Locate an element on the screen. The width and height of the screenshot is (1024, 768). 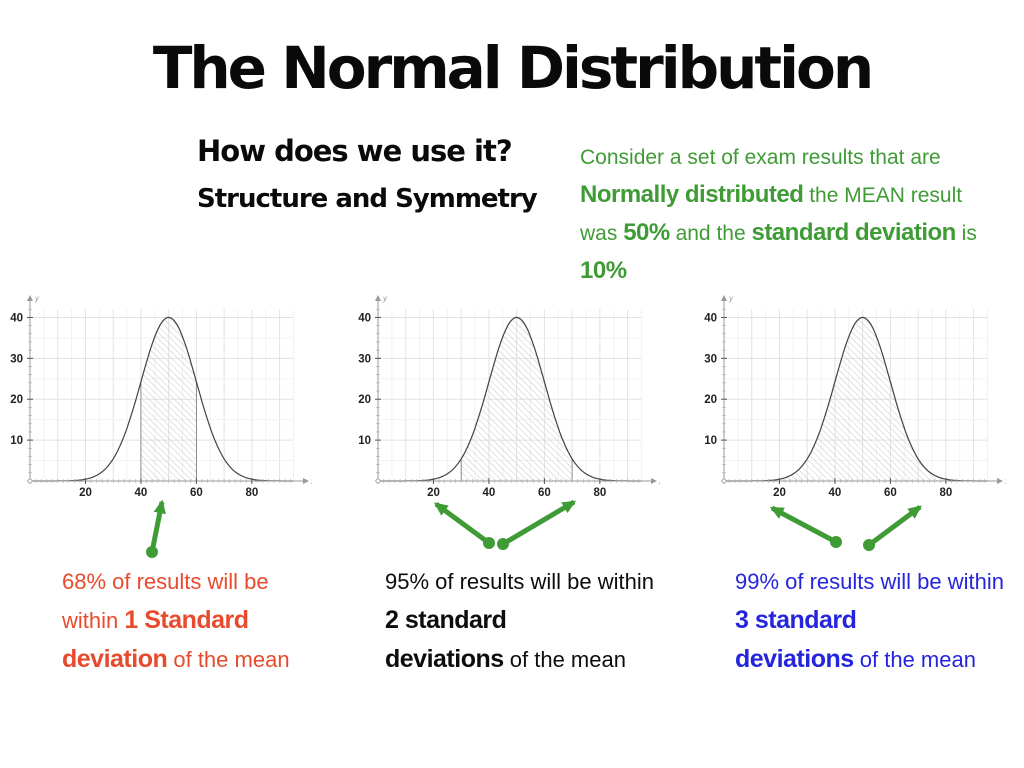
slide-title: The Normal Distribution is located at coordinates (513, 68).